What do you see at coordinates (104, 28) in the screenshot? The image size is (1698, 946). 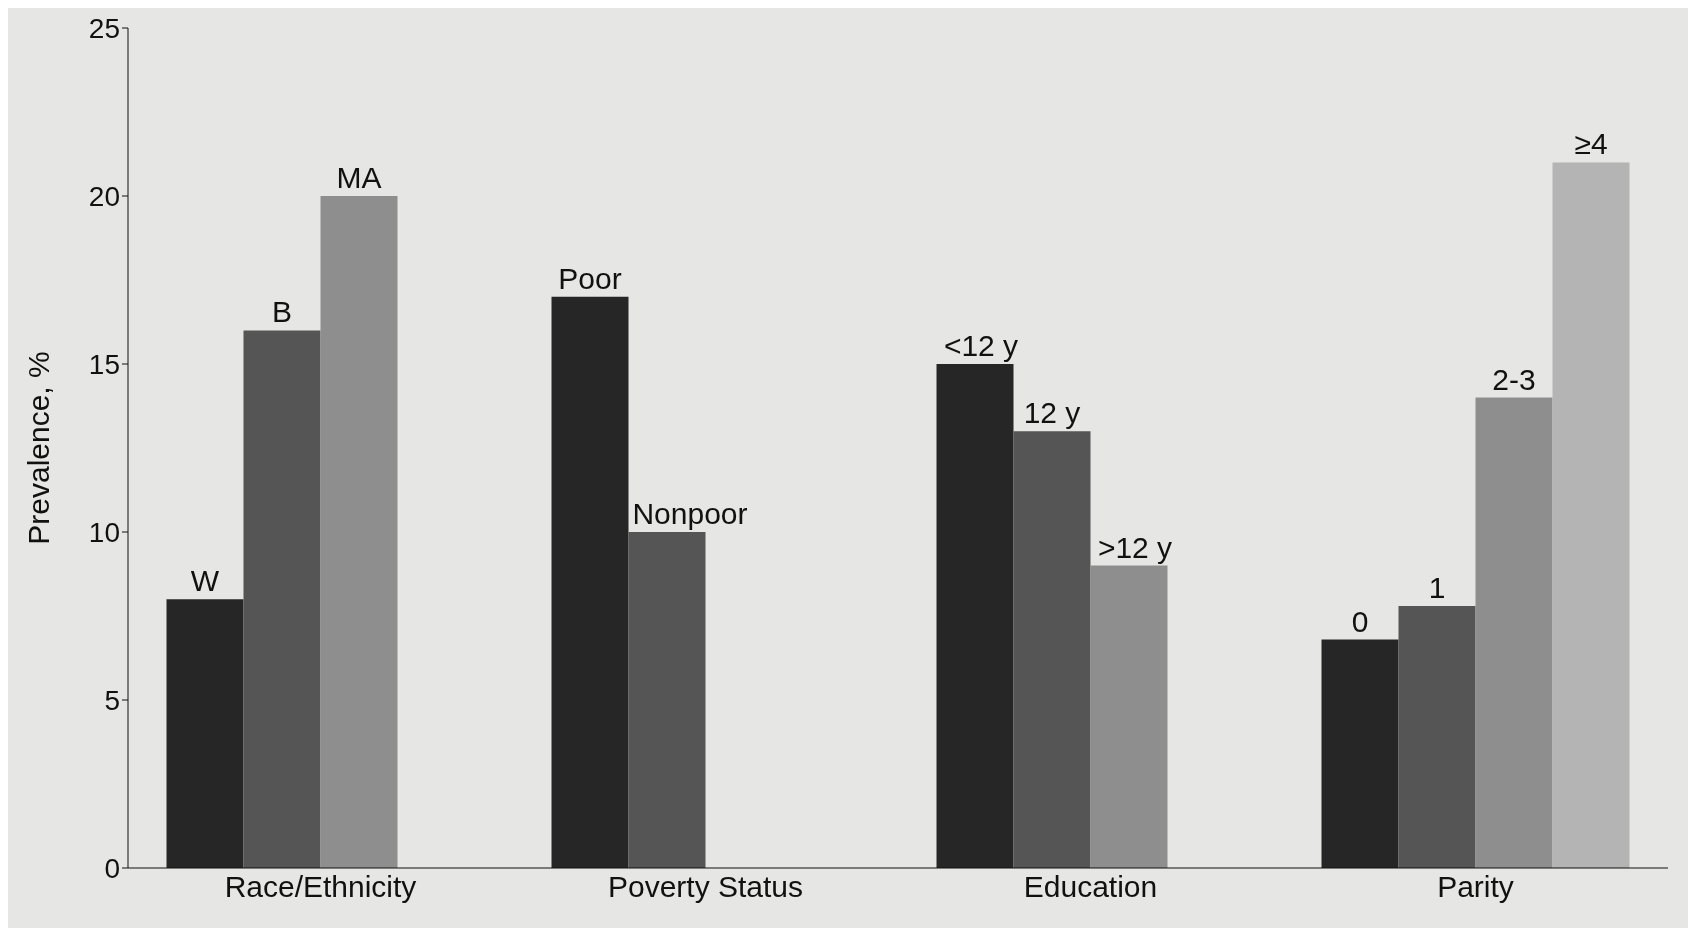 I see `y-tick-label: 25` at bounding box center [104, 28].